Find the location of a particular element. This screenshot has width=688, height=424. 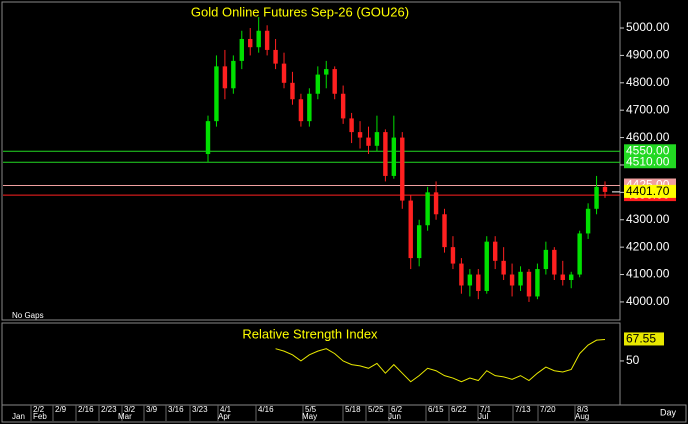

rsi-last-box is located at coordinates (644, 339).